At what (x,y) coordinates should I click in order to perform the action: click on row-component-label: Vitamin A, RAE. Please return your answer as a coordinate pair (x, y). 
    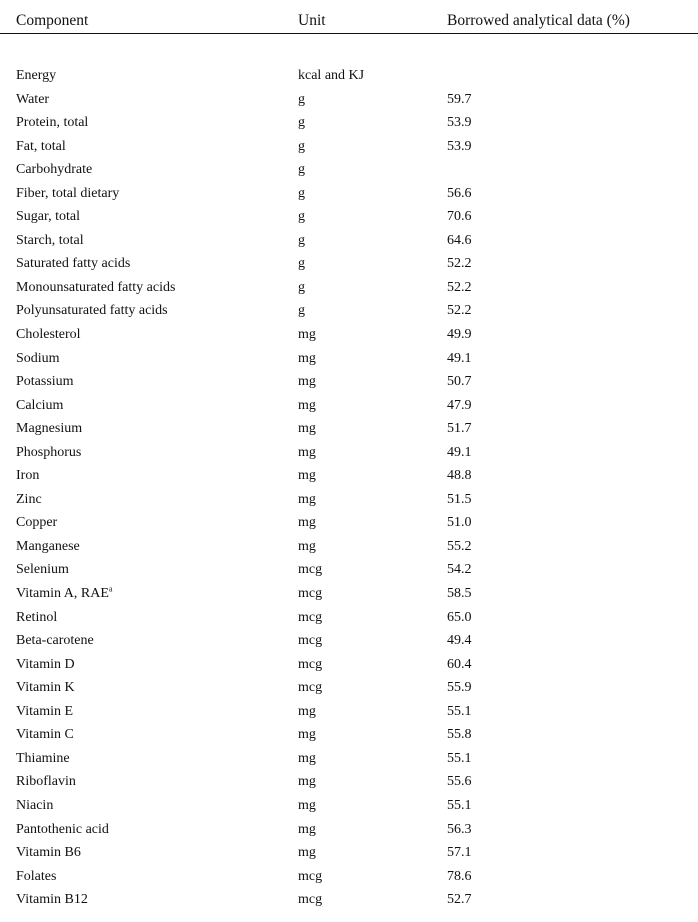
    Looking at the image, I should click on (62, 594).